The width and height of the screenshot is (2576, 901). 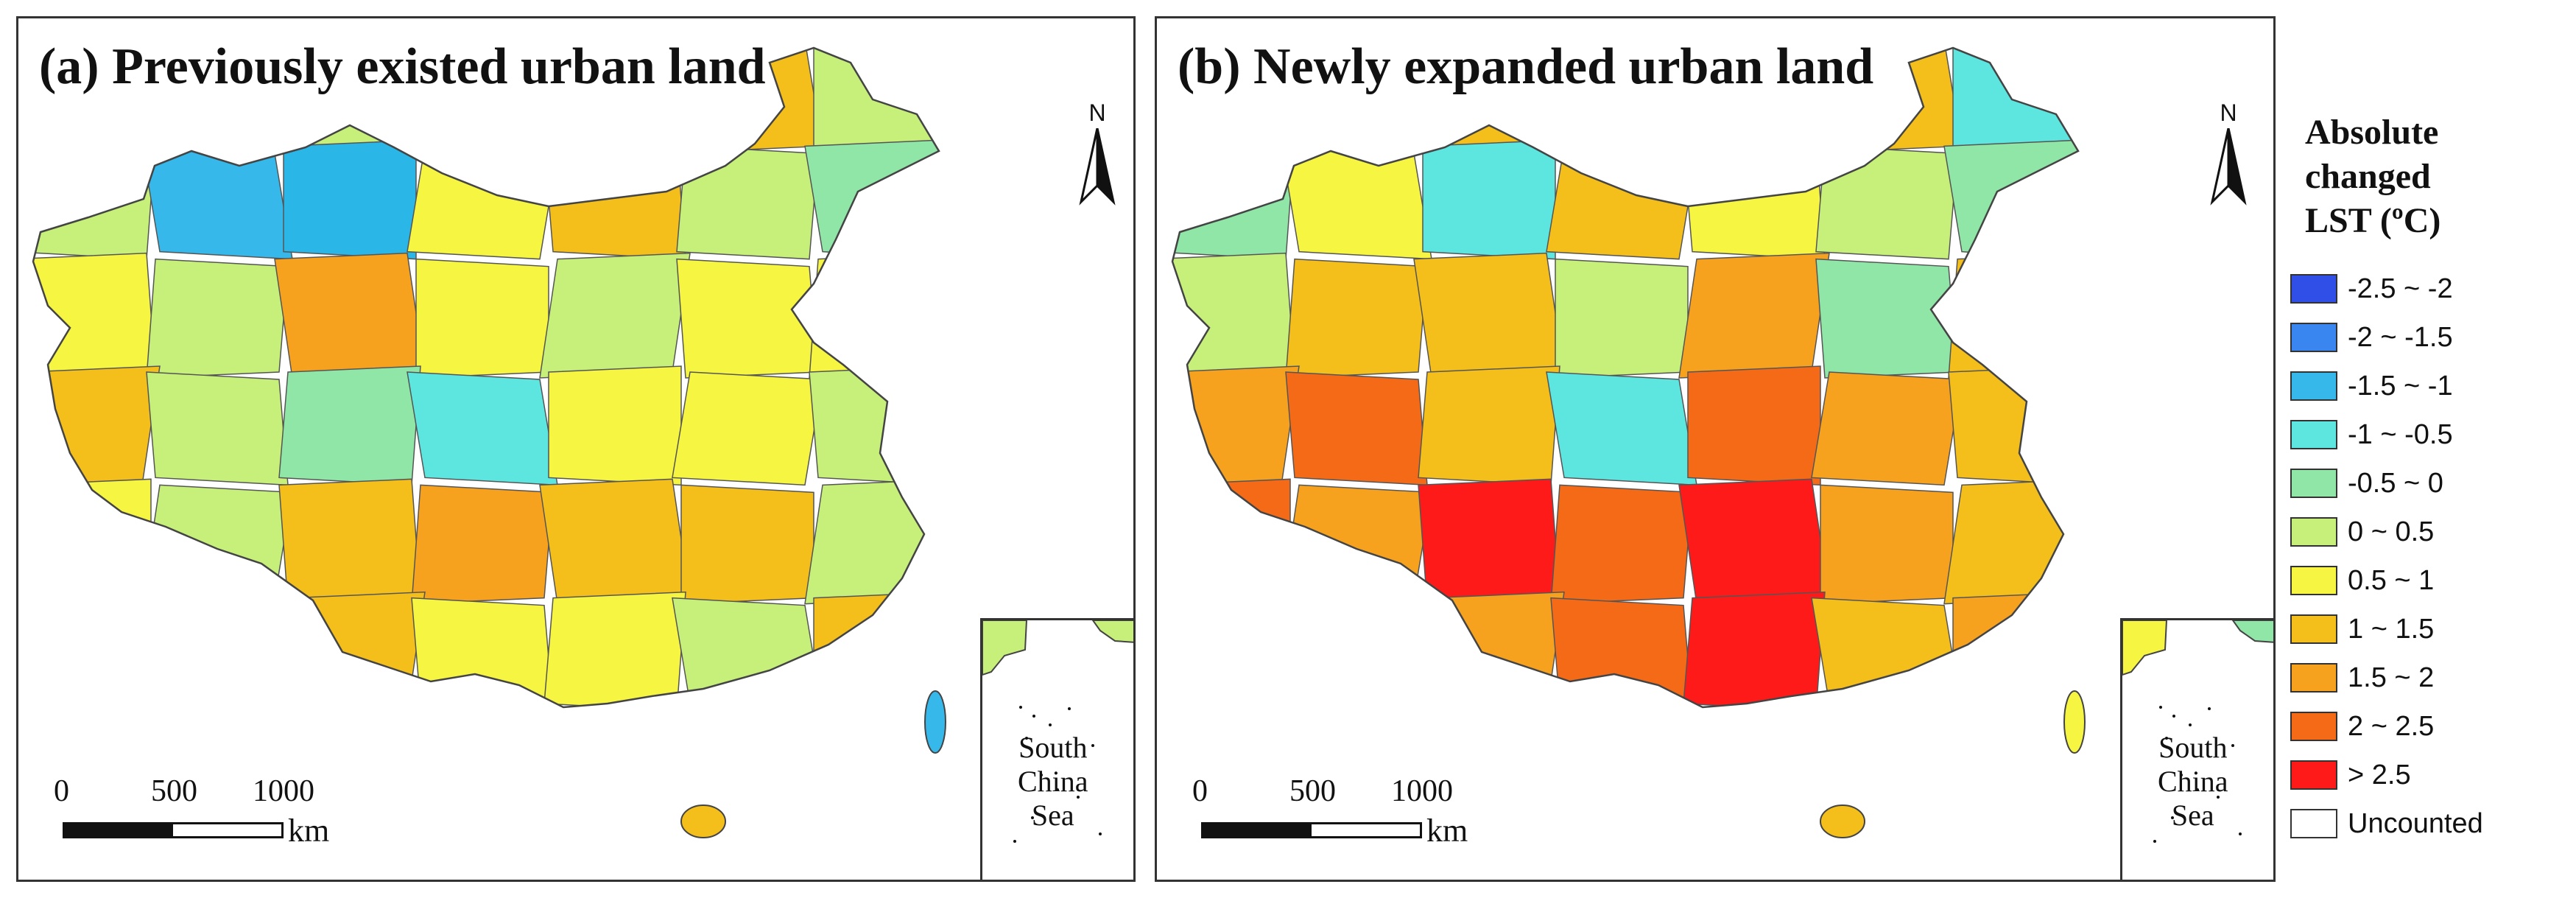 I want to click on legend-item: -2 ~ -1.5, so click(x=2430, y=337).